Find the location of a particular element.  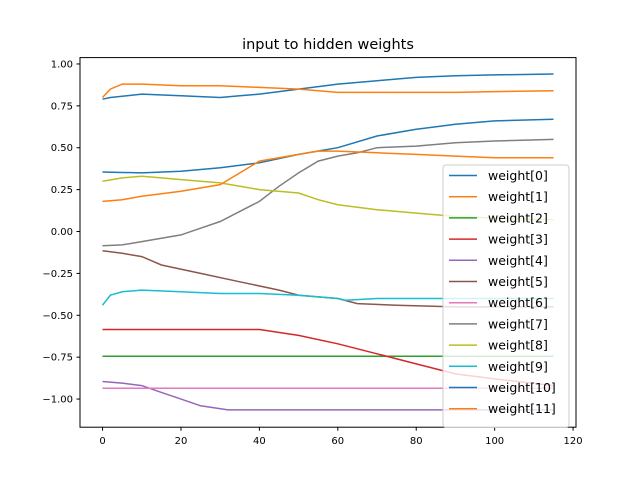

legend-label: weight[11] is located at coordinates (522, 408).